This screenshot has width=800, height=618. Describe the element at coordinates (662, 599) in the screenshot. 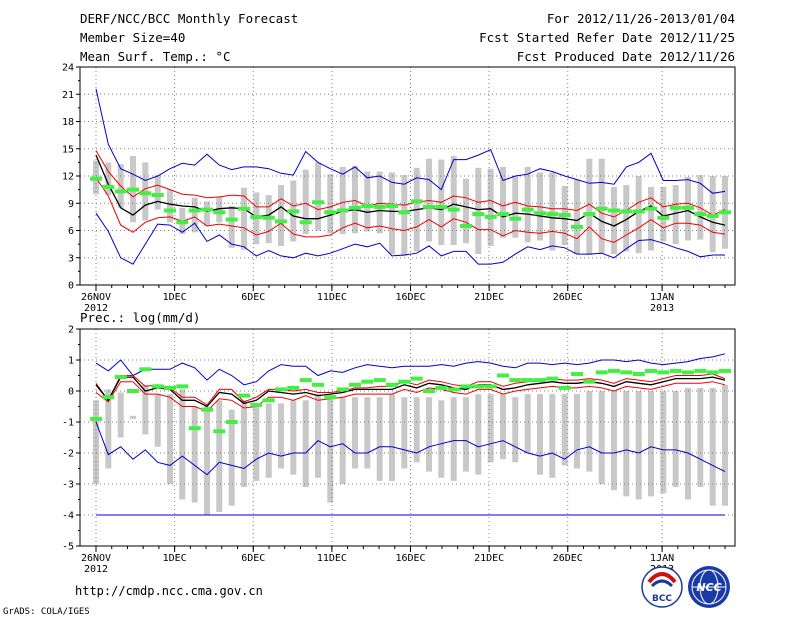

I see `bcc-logo-text: BCC` at that location.